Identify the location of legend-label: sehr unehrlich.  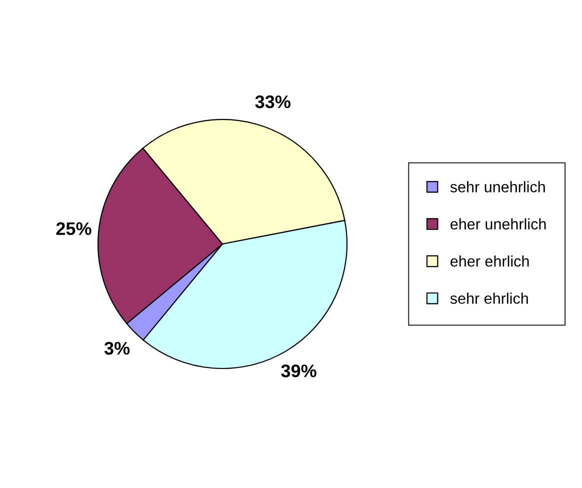
(497, 186).